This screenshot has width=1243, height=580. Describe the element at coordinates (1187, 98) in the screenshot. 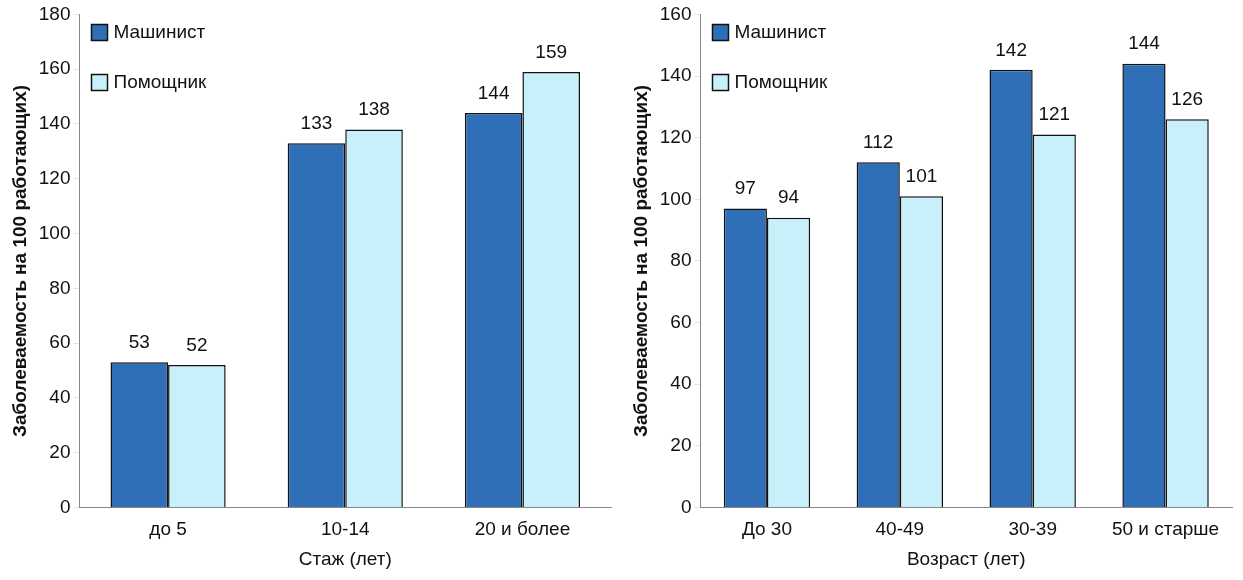

I see `data-label: 126` at that location.